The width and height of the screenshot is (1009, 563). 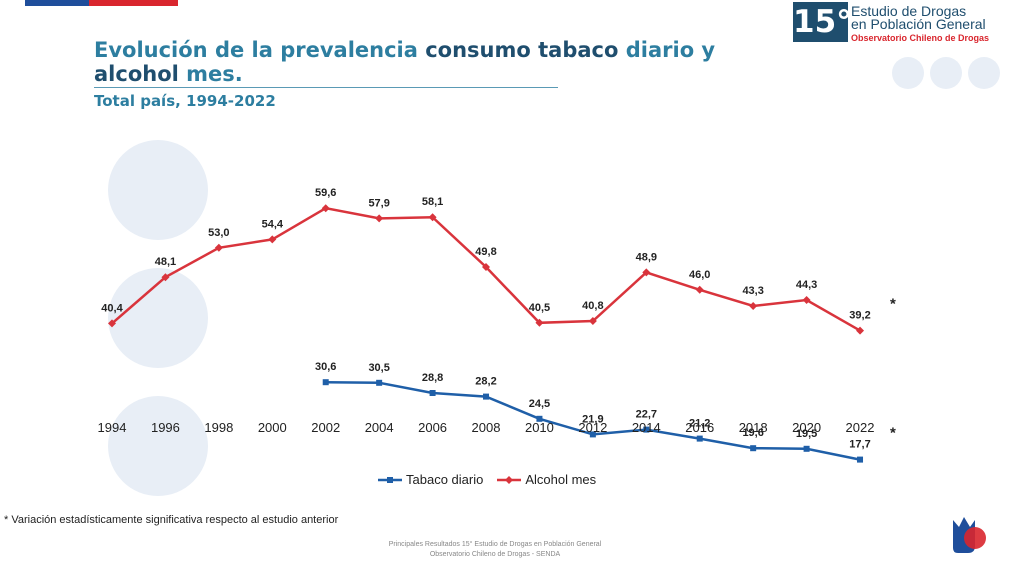 What do you see at coordinates (920, 38) in the screenshot?
I see `logo-line-3: Observatorio Chileno de Drogas` at bounding box center [920, 38].